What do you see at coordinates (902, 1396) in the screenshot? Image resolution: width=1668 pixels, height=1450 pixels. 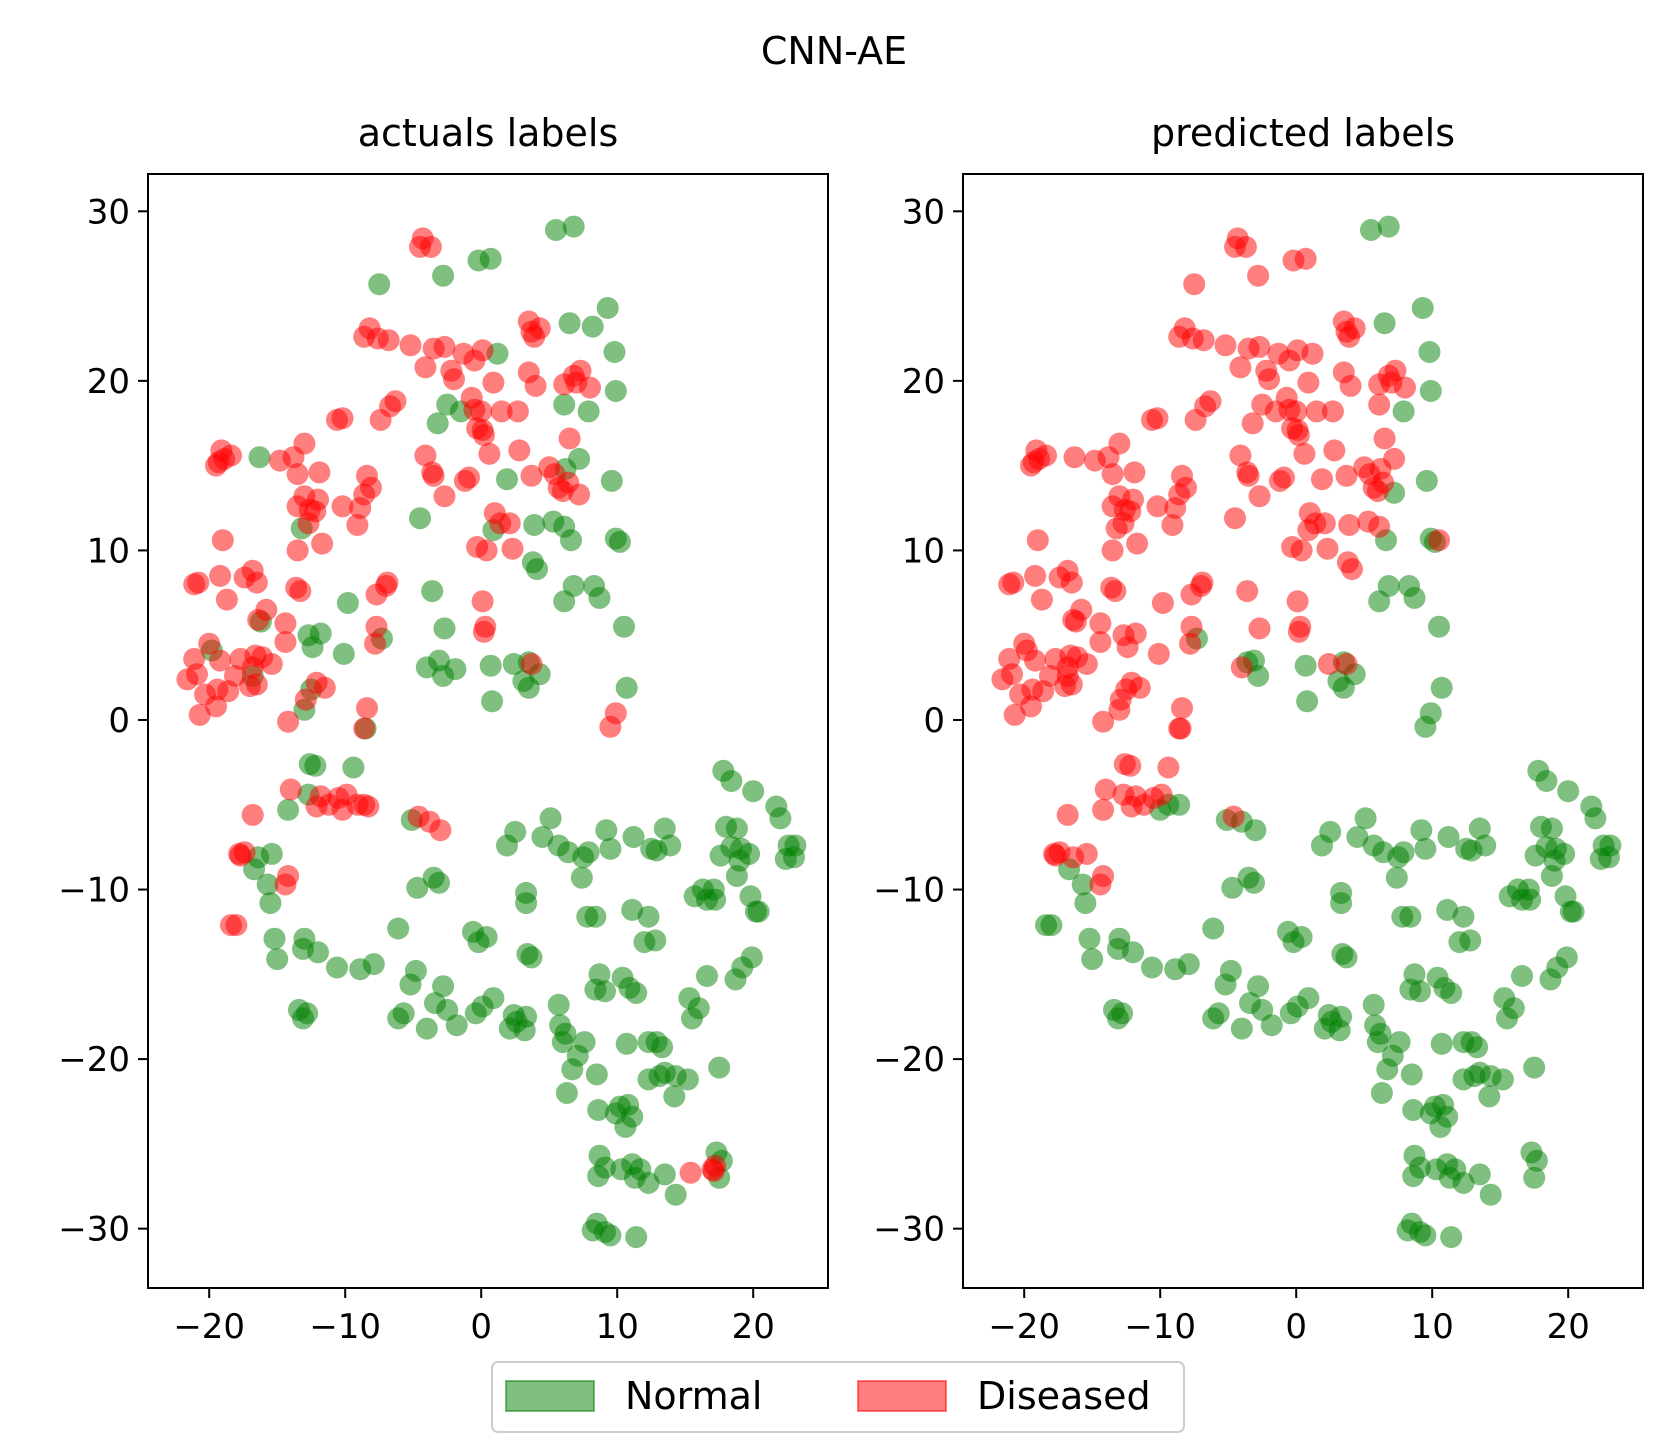 I see `legend-swatch-diseased` at bounding box center [902, 1396].